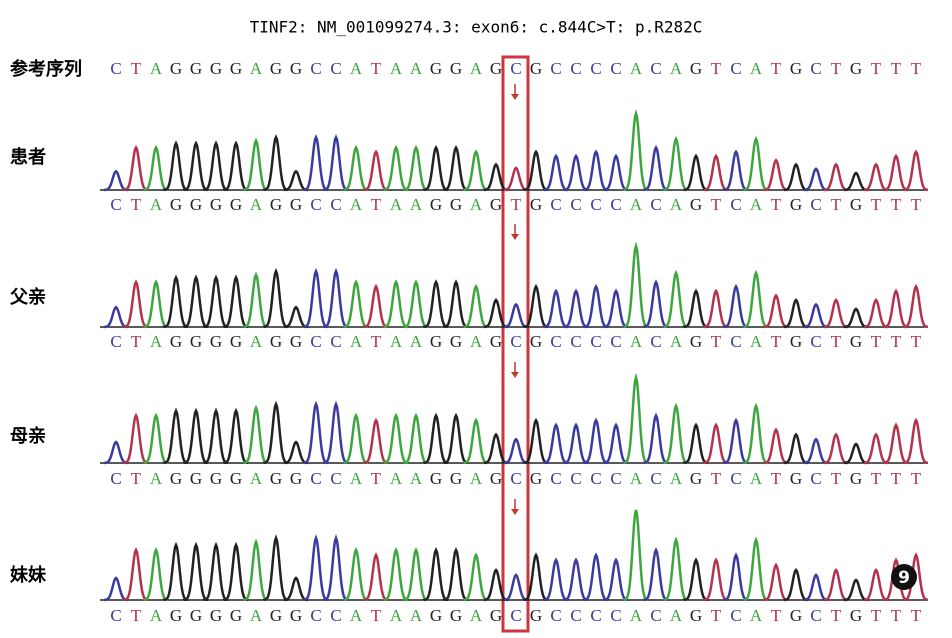 The image size is (952, 638). I want to click on arrow-head, so click(515, 512).